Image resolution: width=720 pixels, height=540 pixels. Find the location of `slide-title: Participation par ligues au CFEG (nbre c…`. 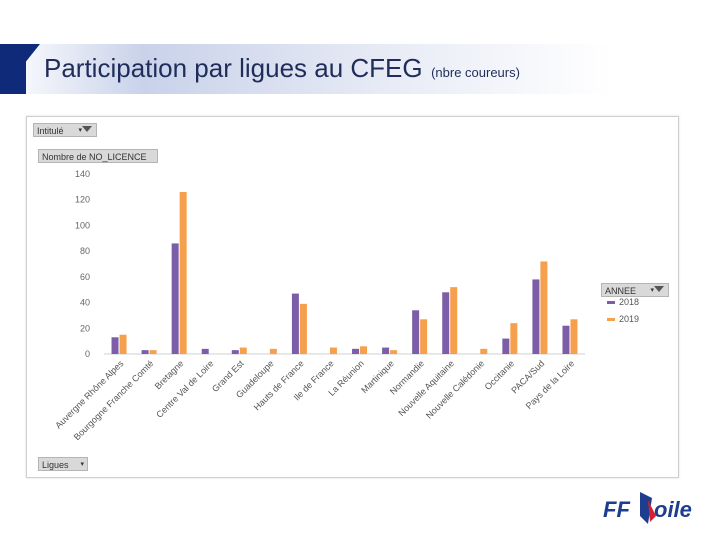

slide-title: Participation par ligues au CFEG (nbre c… is located at coordinates (282, 68).